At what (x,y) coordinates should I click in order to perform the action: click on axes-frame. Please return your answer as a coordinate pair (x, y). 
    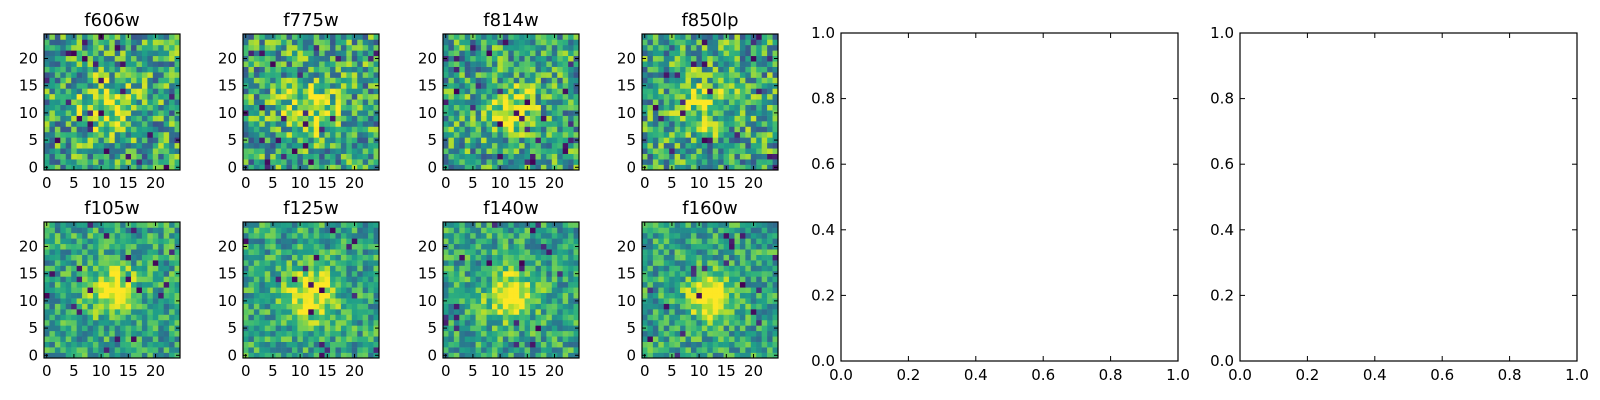
    Looking at the image, I should click on (112, 102).